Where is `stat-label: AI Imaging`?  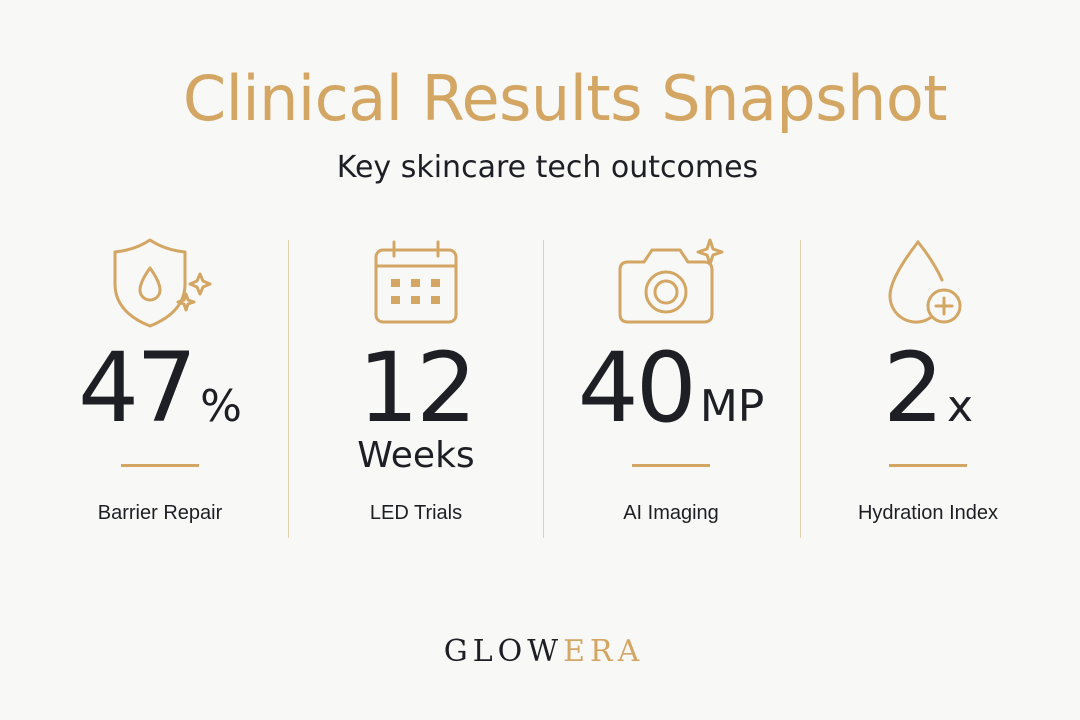 stat-label: AI Imaging is located at coordinates (671, 513).